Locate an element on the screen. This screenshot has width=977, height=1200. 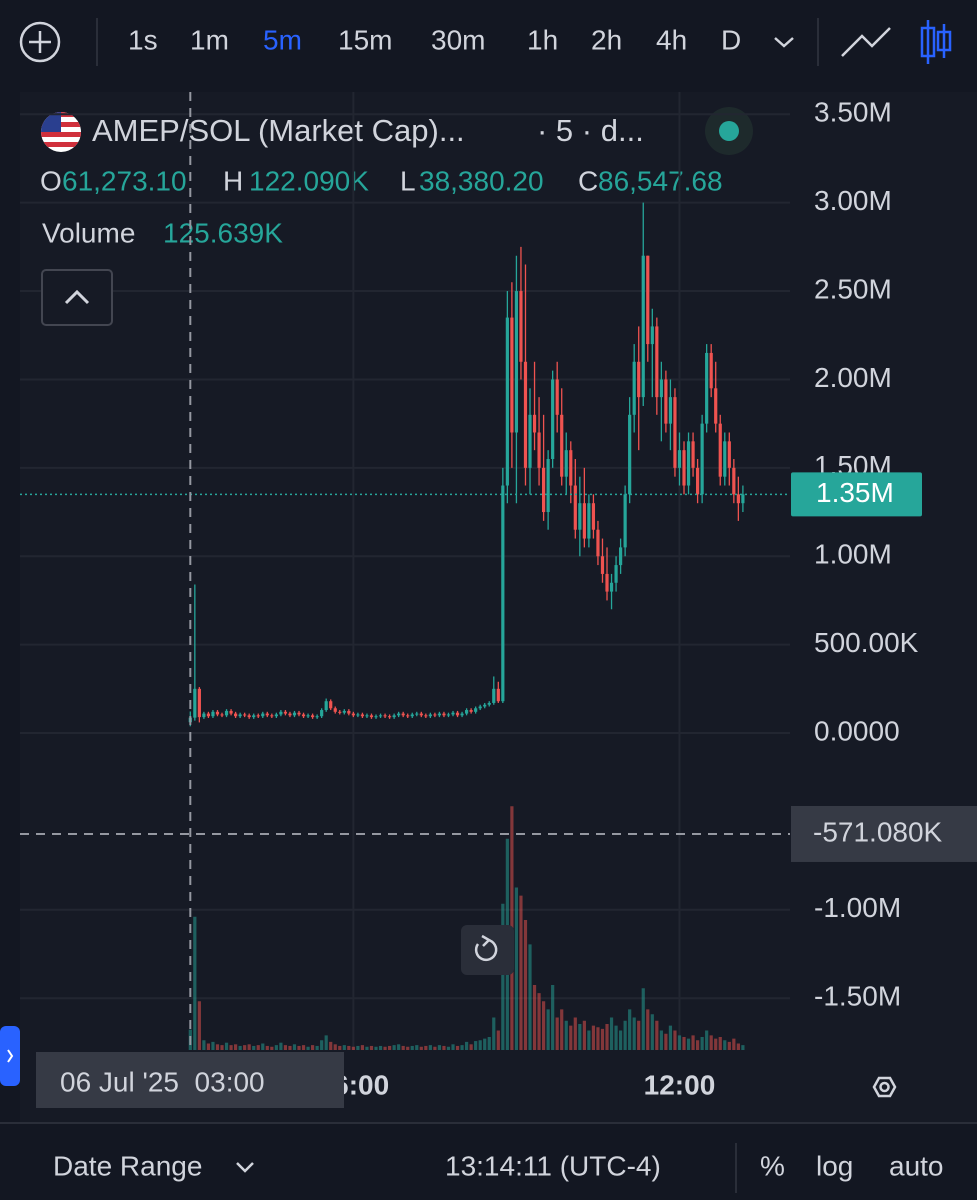
y-tick-label: -1.50M is located at coordinates (857, 996).